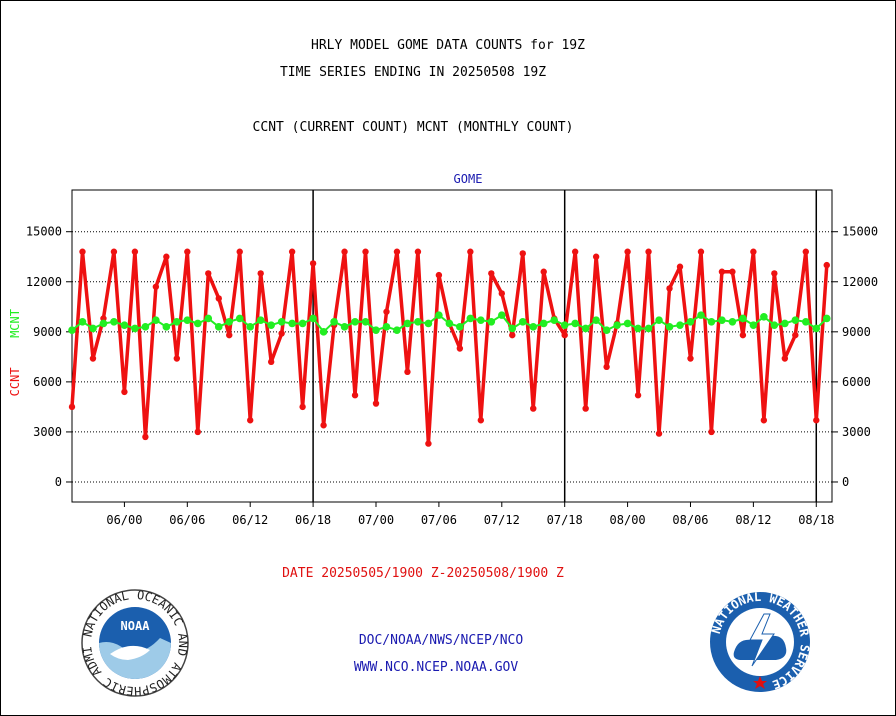 Image resolution: width=896 pixels, height=716 pixels. What do you see at coordinates (502, 520) in the screenshot?
I see `x-tick-label: 07/12` at bounding box center [502, 520].